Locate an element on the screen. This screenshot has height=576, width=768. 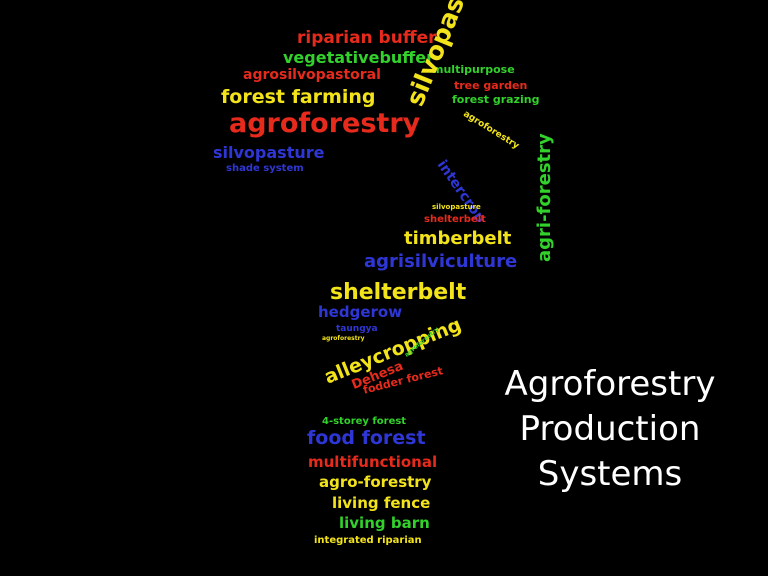
slide-title: Agroforestry Production Systems is located at coordinates (610, 429).